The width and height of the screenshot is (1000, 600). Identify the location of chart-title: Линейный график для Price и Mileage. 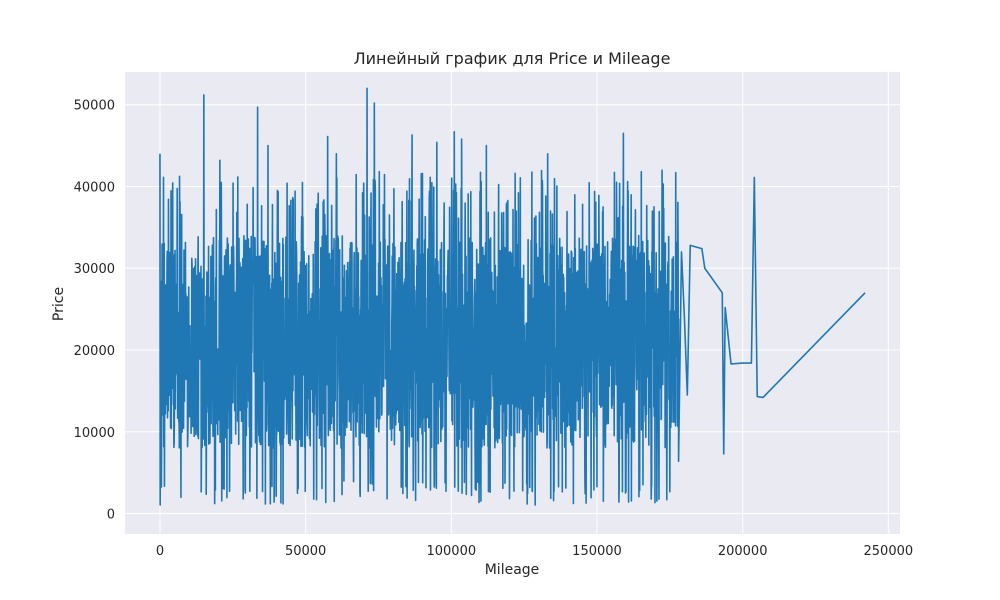
(512, 58).